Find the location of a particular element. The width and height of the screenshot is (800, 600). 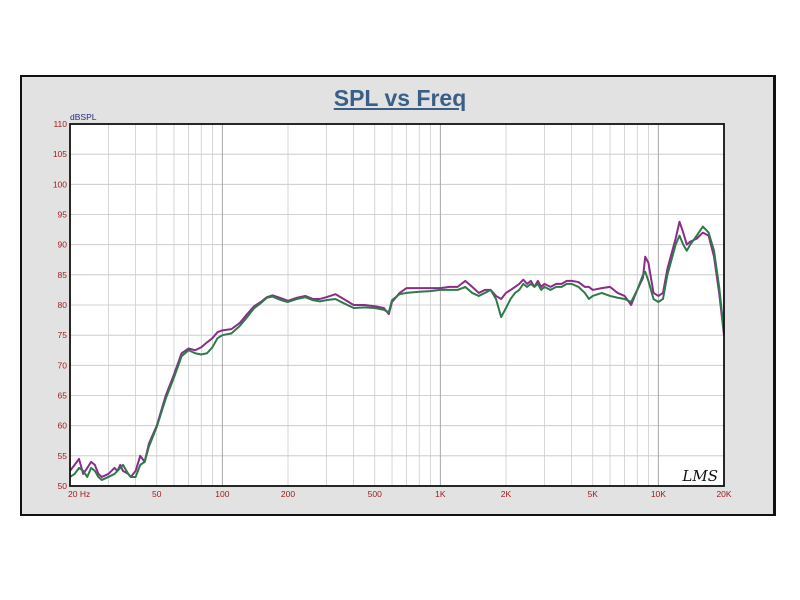

y-tick-label: 80 is located at coordinates (63, 305).